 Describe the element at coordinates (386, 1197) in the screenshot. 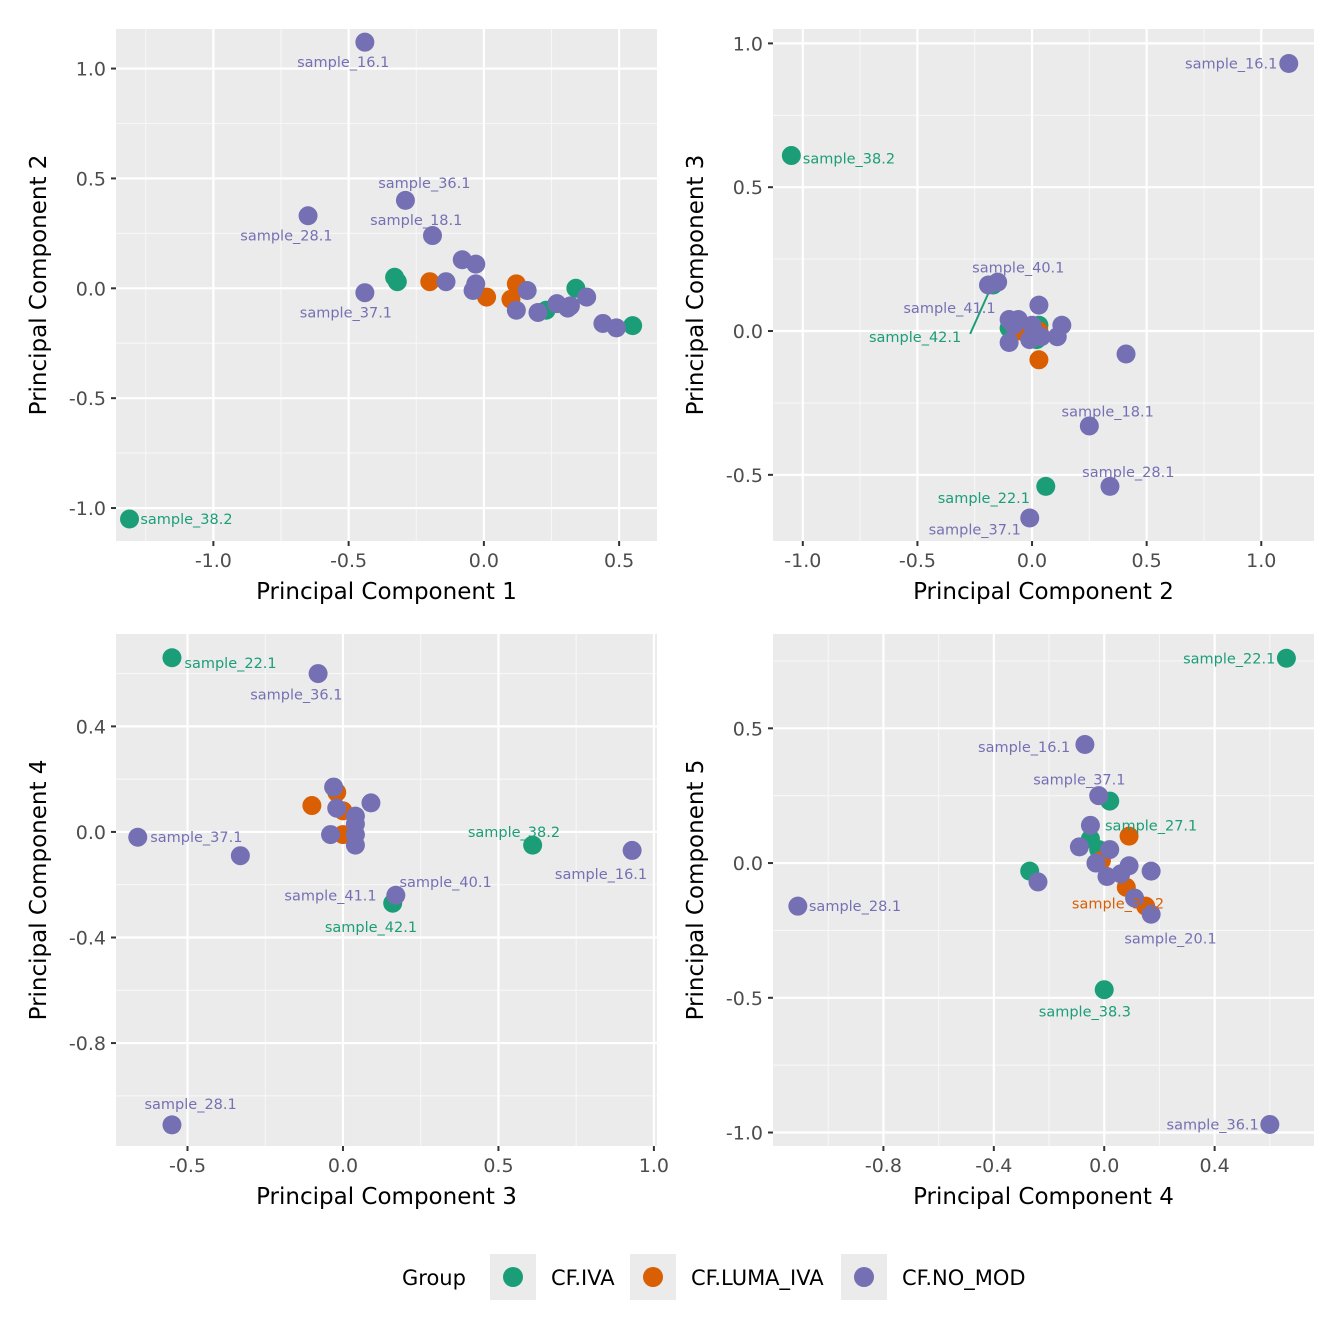

I see `x-axis-title: Principal Component 3` at that location.